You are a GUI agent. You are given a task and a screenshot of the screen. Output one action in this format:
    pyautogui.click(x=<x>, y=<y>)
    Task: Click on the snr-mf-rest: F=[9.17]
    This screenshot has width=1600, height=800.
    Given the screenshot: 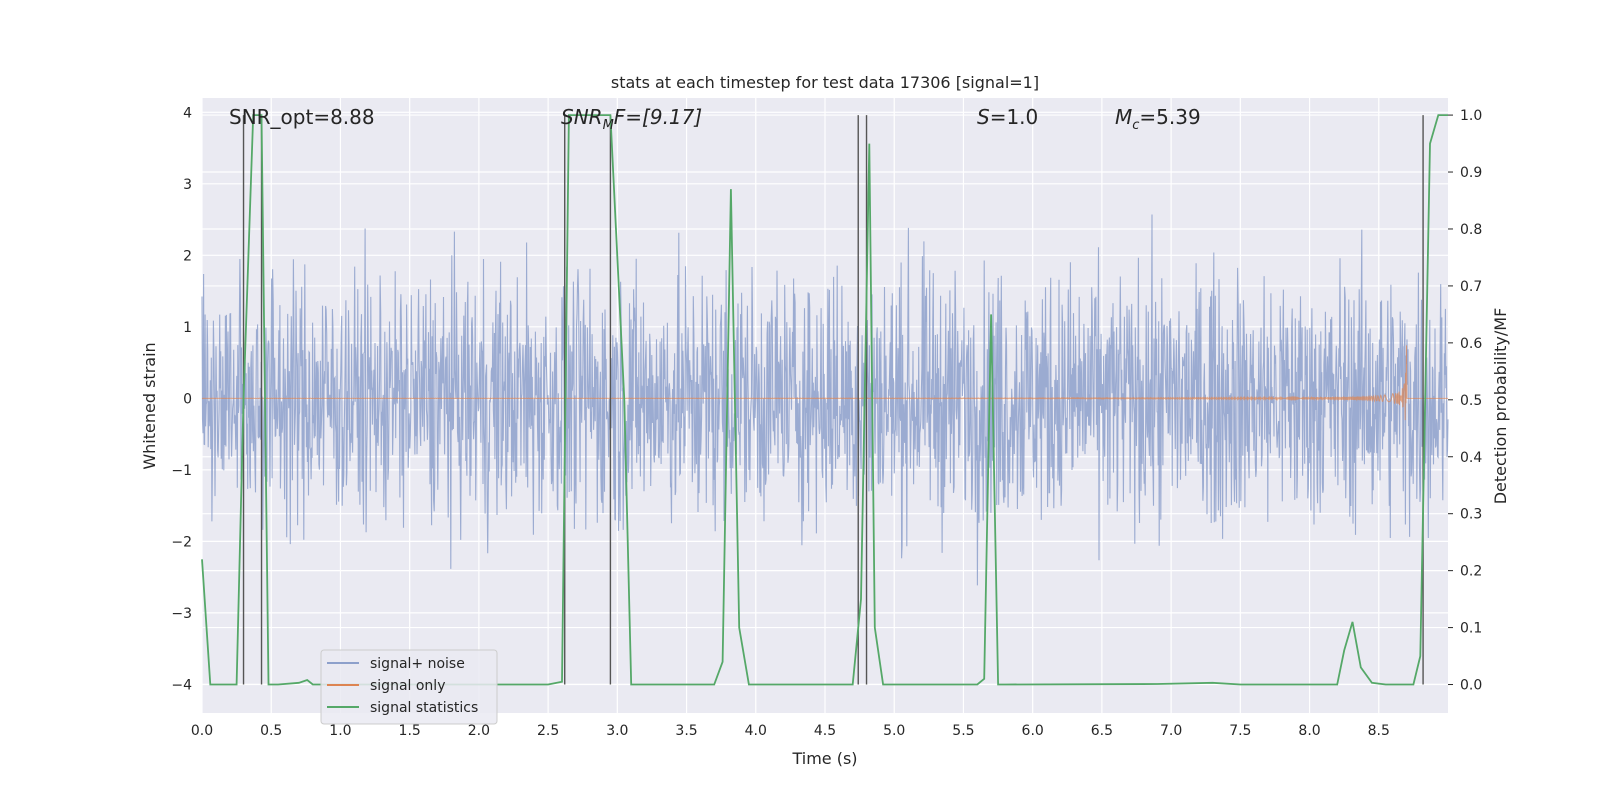 What is the action you would take?
    pyautogui.click(x=658, y=117)
    